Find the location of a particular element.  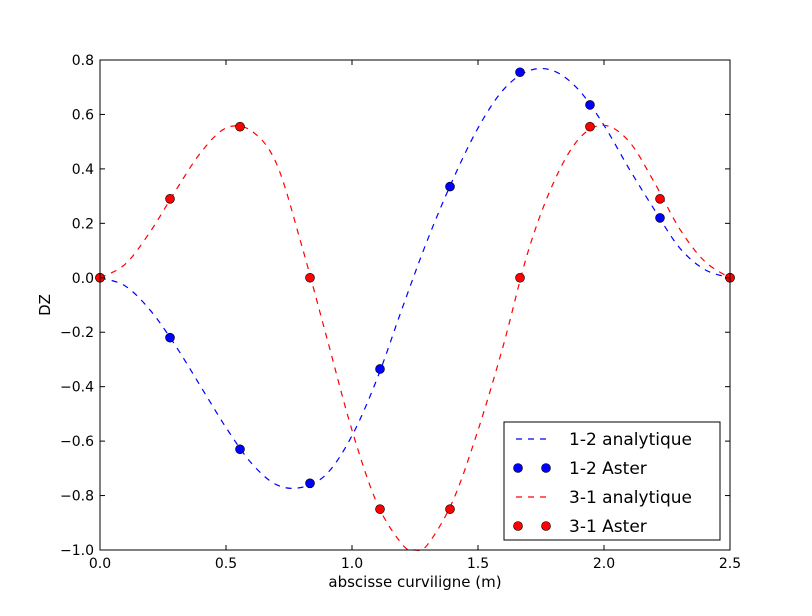

x-tick-label: 0.5 is located at coordinates (226, 564).